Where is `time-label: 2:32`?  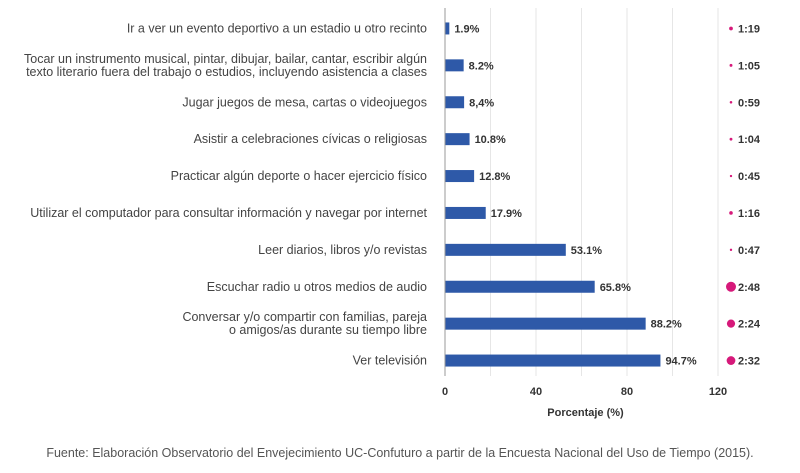 time-label: 2:32 is located at coordinates (749, 362).